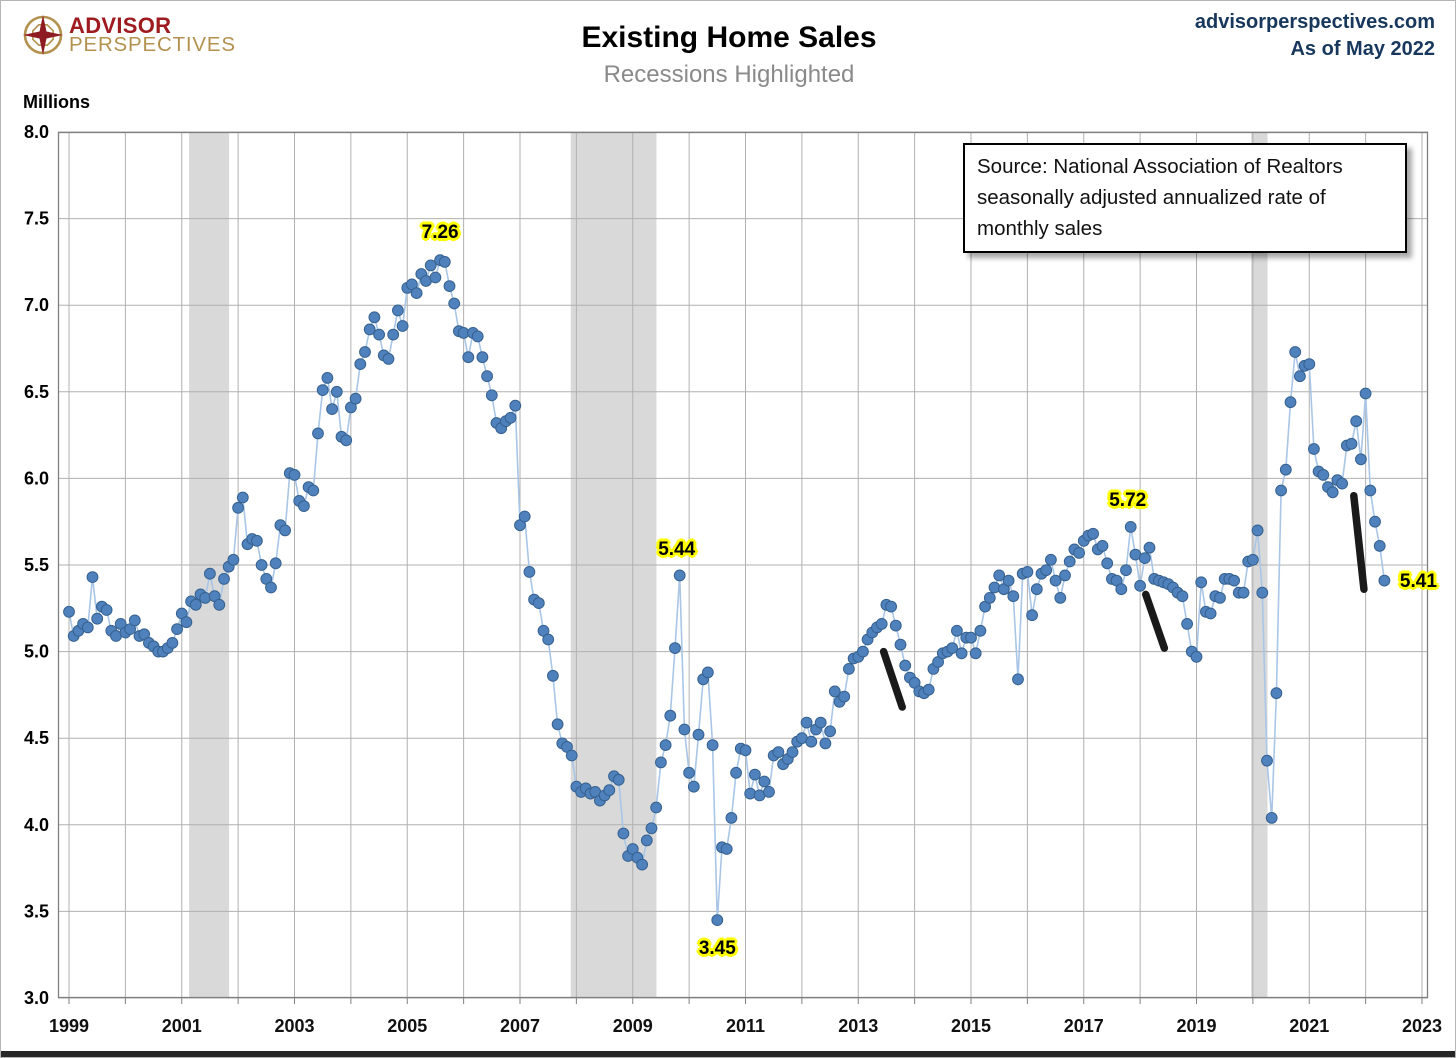 This screenshot has height=1058, width=1456. I want to click on site-url-text: advisorperspectives.com, so click(1314, 22).